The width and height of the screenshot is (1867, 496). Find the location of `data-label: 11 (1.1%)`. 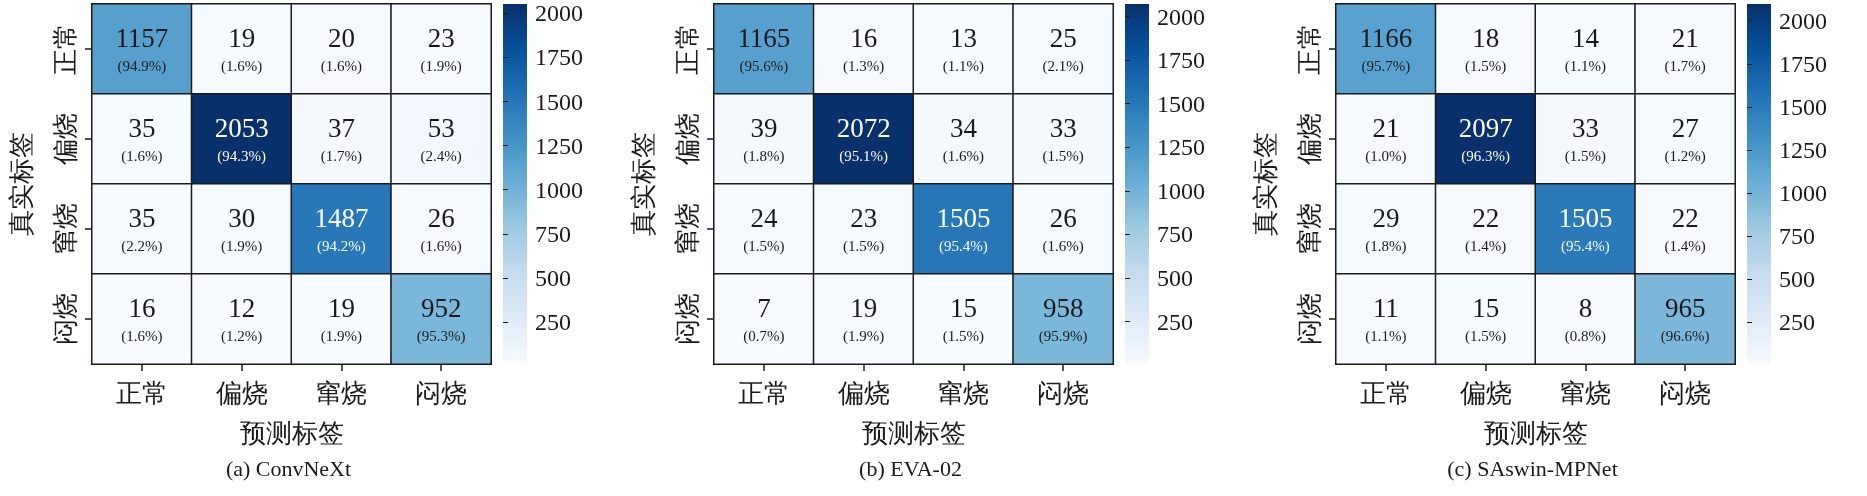

data-label: 11 (1.1%) is located at coordinates (1386, 319).